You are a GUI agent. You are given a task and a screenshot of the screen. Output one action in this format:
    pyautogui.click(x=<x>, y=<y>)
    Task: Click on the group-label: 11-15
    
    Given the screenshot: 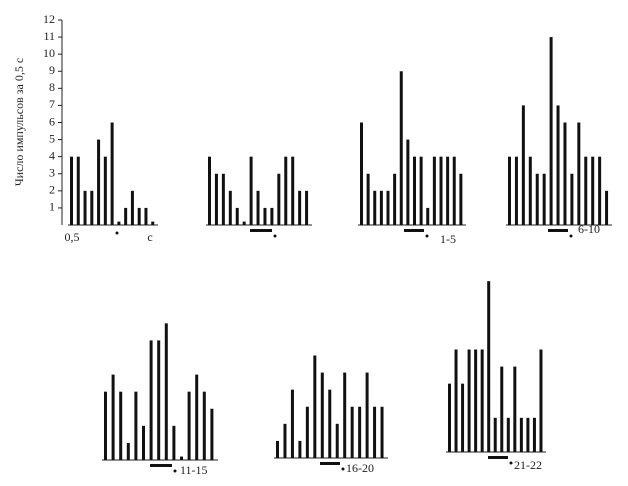 What is the action you would take?
    pyautogui.click(x=194, y=470)
    